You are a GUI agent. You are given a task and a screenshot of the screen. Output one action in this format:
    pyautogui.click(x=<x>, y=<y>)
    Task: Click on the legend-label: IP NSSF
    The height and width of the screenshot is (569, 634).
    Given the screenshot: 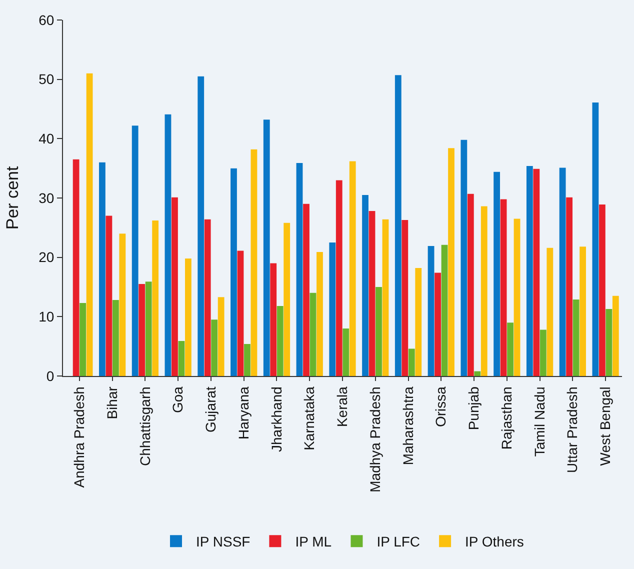 What is the action you would take?
    pyautogui.click(x=223, y=542)
    